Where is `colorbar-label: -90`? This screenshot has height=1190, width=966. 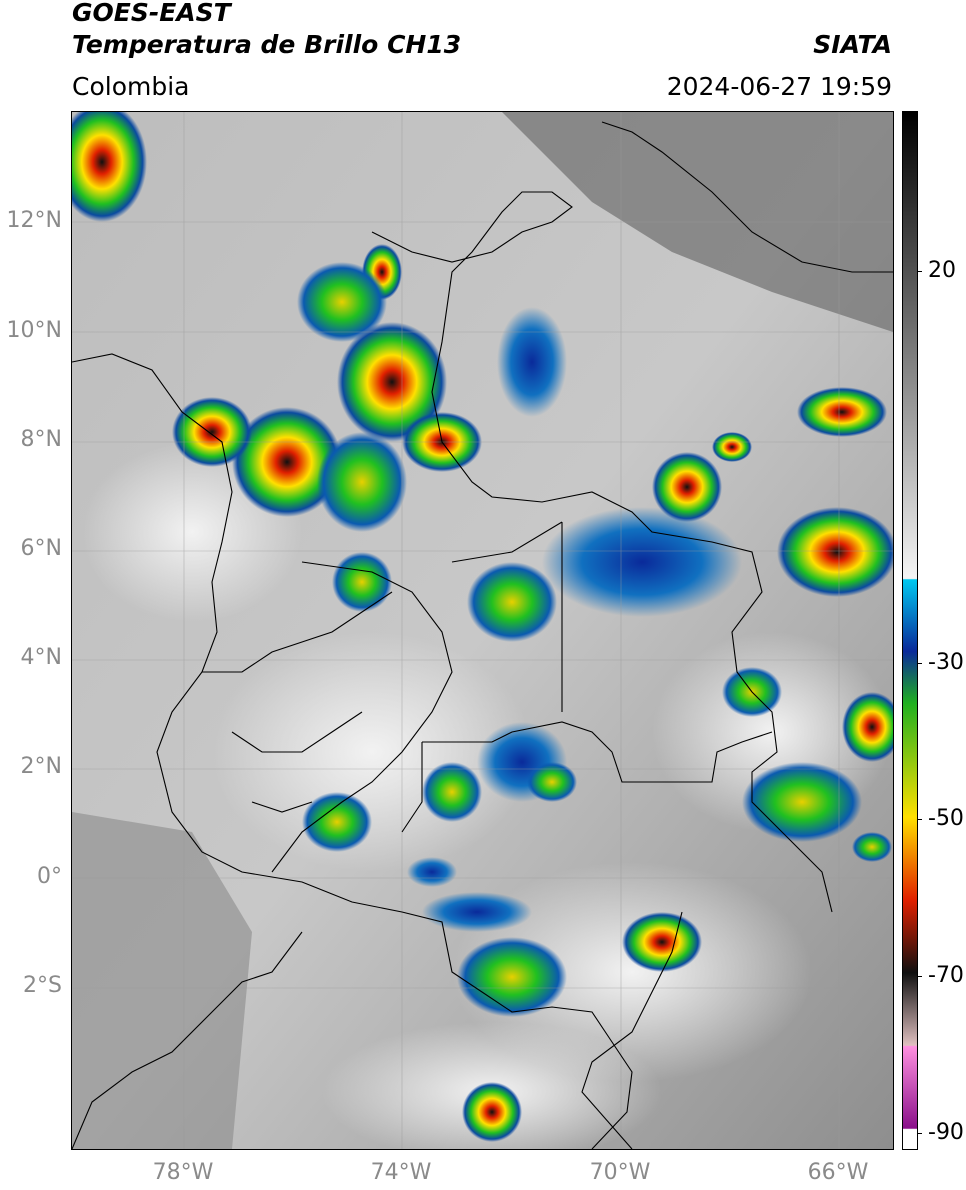 colorbar-label: -90 is located at coordinates (946, 1132).